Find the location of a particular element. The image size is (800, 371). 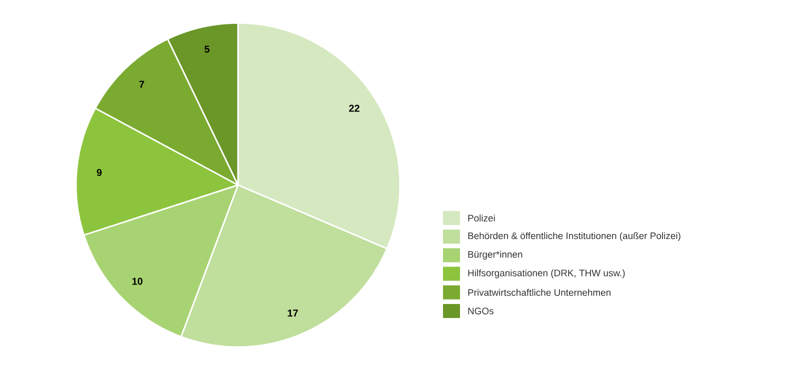

data-label: 10 is located at coordinates (137, 281).